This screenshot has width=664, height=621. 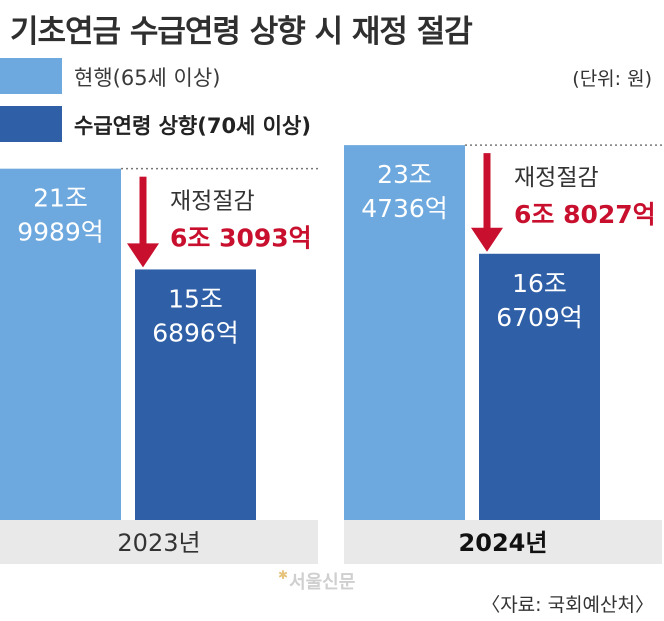 I want to click on category-label-1: 2023년, so click(x=158, y=543).